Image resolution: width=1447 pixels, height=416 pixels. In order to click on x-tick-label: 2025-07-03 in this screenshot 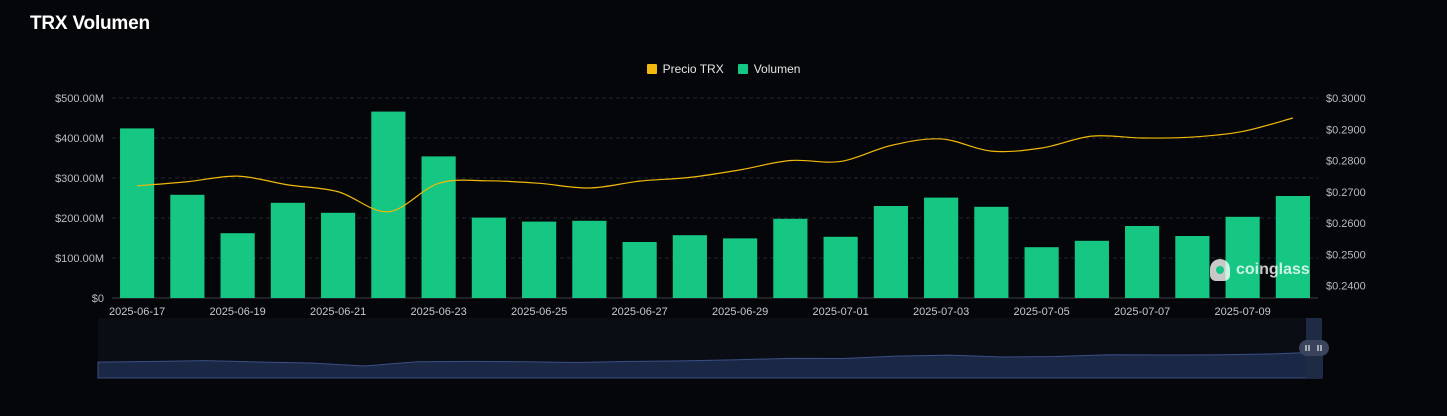, I will do `click(941, 312)`.